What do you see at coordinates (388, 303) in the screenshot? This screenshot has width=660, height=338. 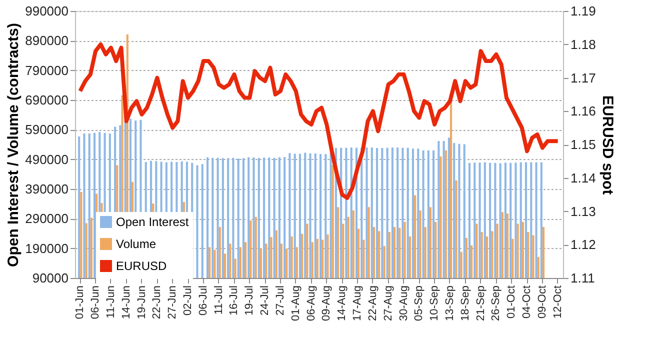 I see `x-tick-label: 27-Aug` at bounding box center [388, 303].